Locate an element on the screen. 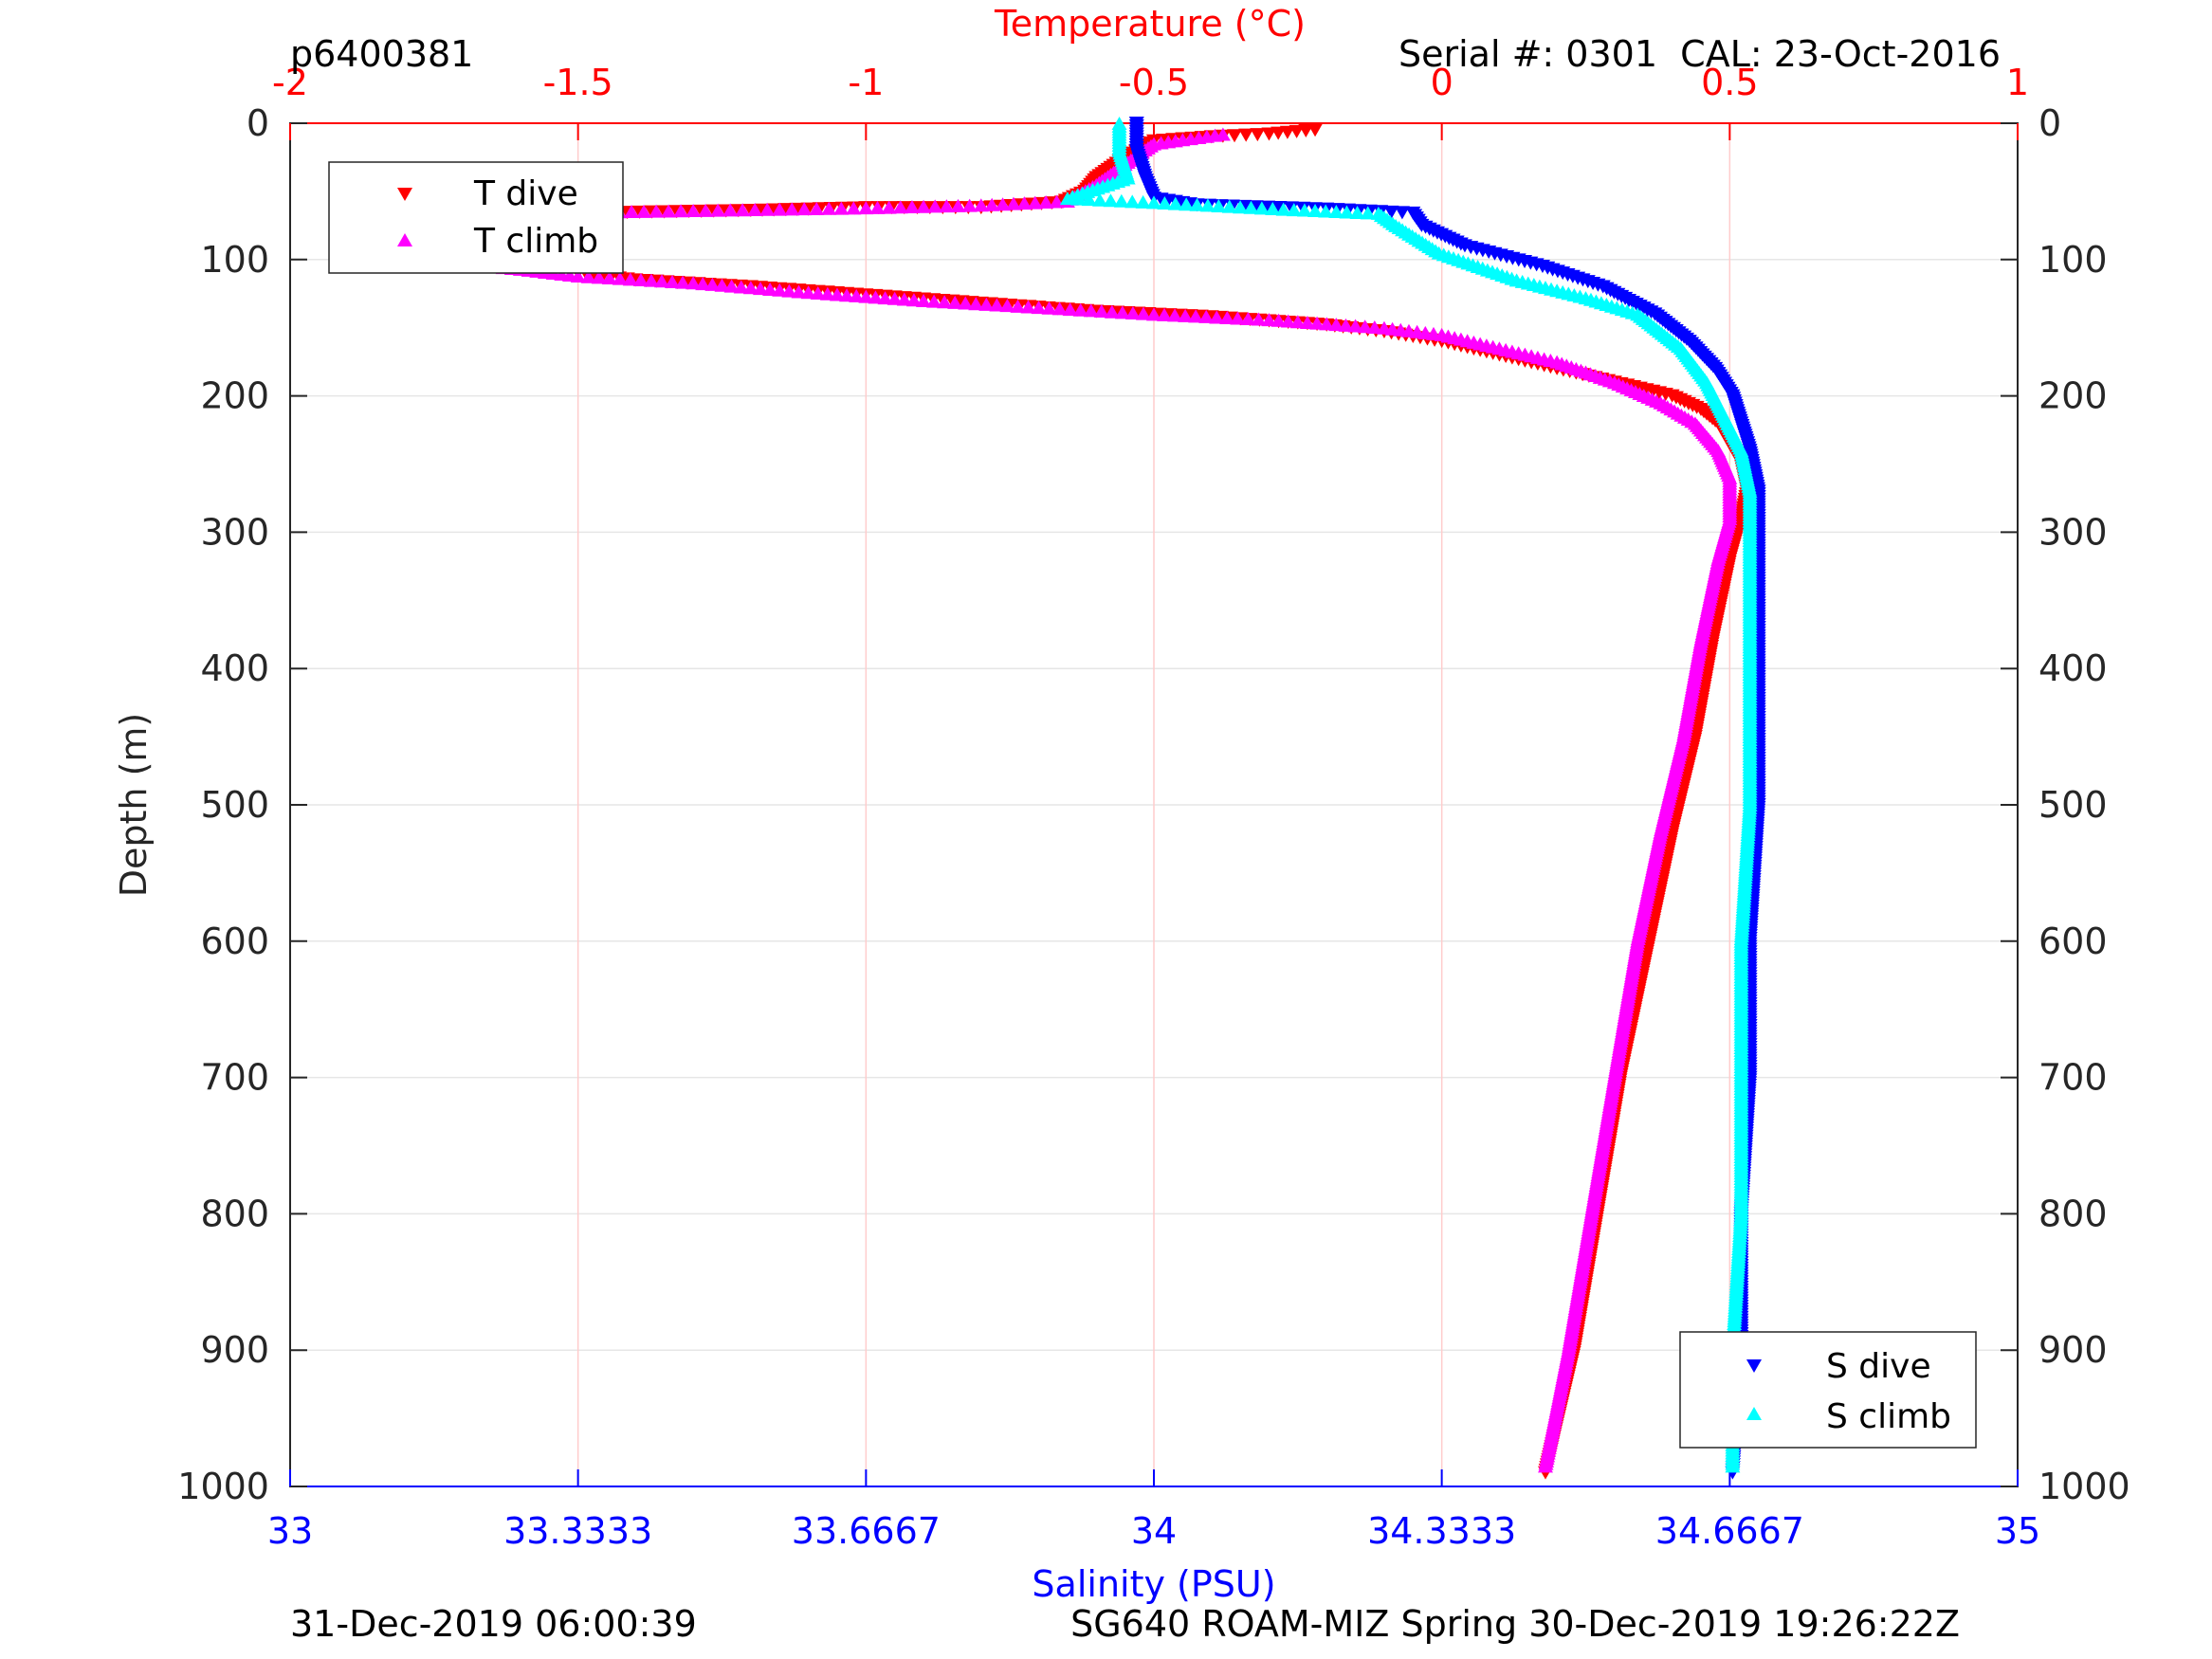  depth-tick-label-right: 500 is located at coordinates (2073, 805).